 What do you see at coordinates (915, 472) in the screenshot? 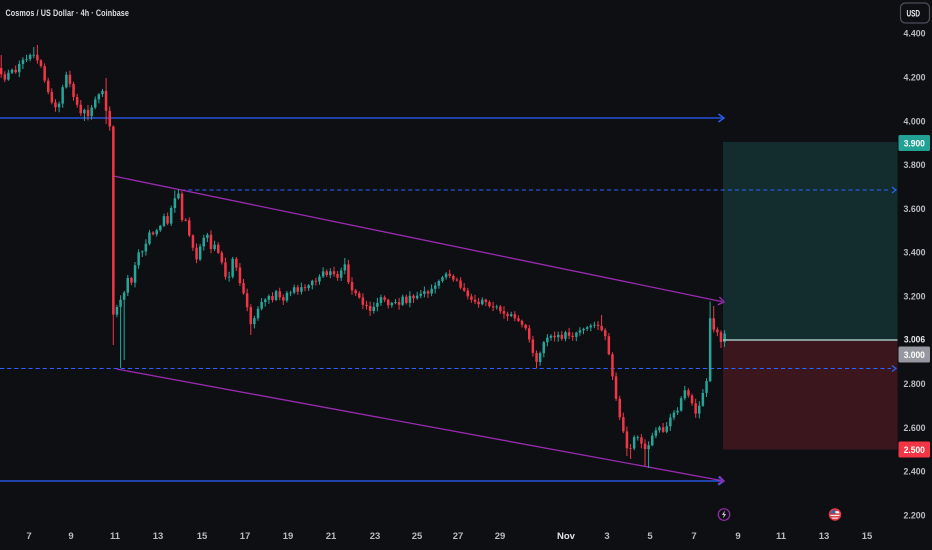
I see `svg-text: 2.400` at bounding box center [915, 472].